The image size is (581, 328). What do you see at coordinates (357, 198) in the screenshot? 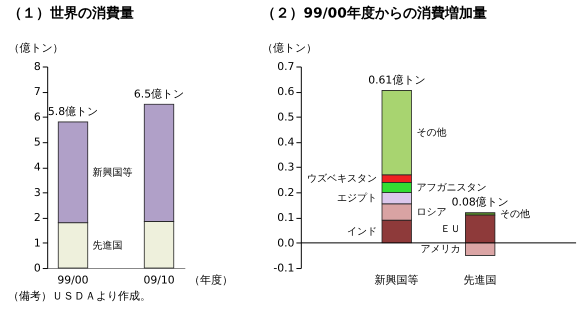
I see `series-label: エジプト` at bounding box center [357, 198].